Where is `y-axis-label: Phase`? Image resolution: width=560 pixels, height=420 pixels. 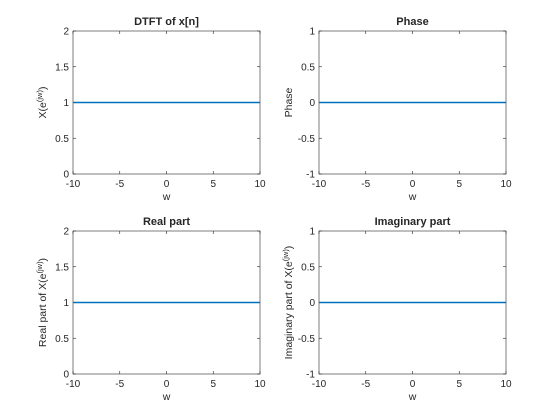
y-axis-label: Phase is located at coordinates (289, 102).